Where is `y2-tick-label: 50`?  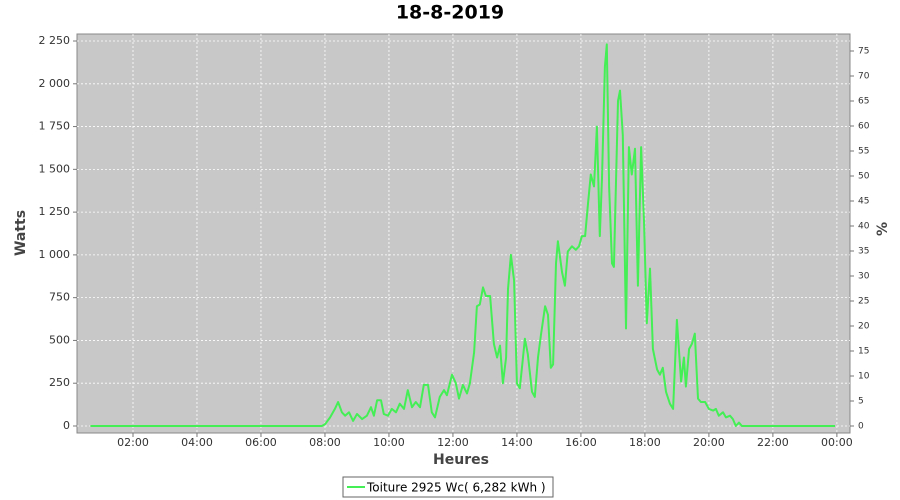
y2-tick-label: 50 is located at coordinates (864, 177).